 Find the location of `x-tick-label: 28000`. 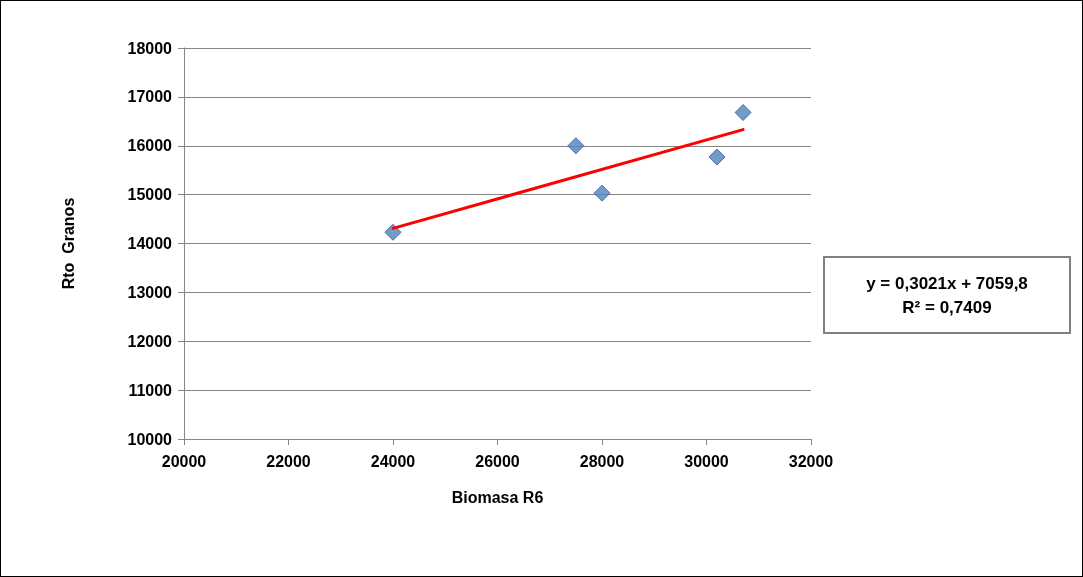

x-tick-label: 28000 is located at coordinates (602, 461).